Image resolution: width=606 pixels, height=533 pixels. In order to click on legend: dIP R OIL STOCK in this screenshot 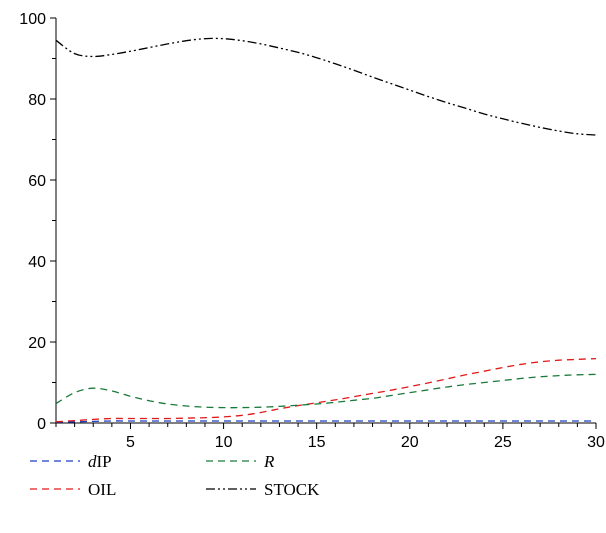, I will do `click(175, 475)`.